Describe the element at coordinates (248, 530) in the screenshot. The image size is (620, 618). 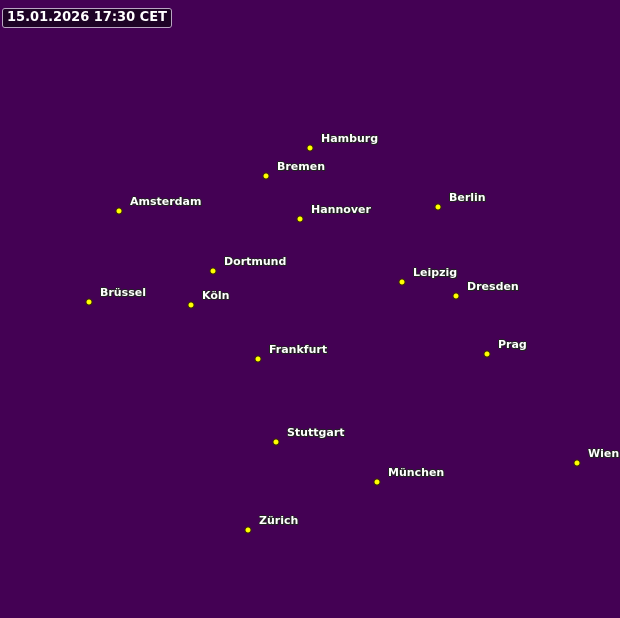
I see `city-marker-zurich` at that location.